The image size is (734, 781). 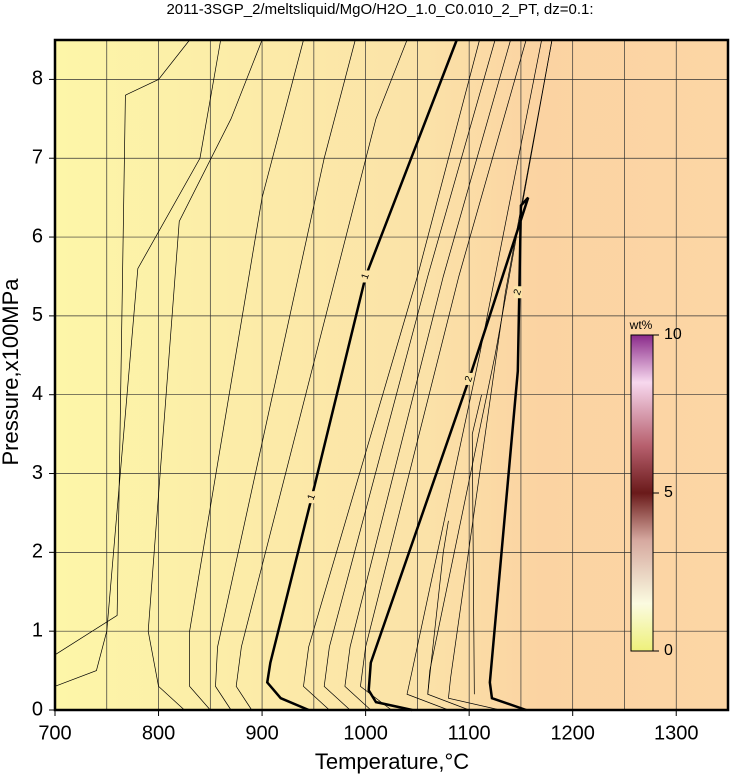 What do you see at coordinates (37, 630) in the screenshot?
I see `y-tick-label: 1` at bounding box center [37, 630].